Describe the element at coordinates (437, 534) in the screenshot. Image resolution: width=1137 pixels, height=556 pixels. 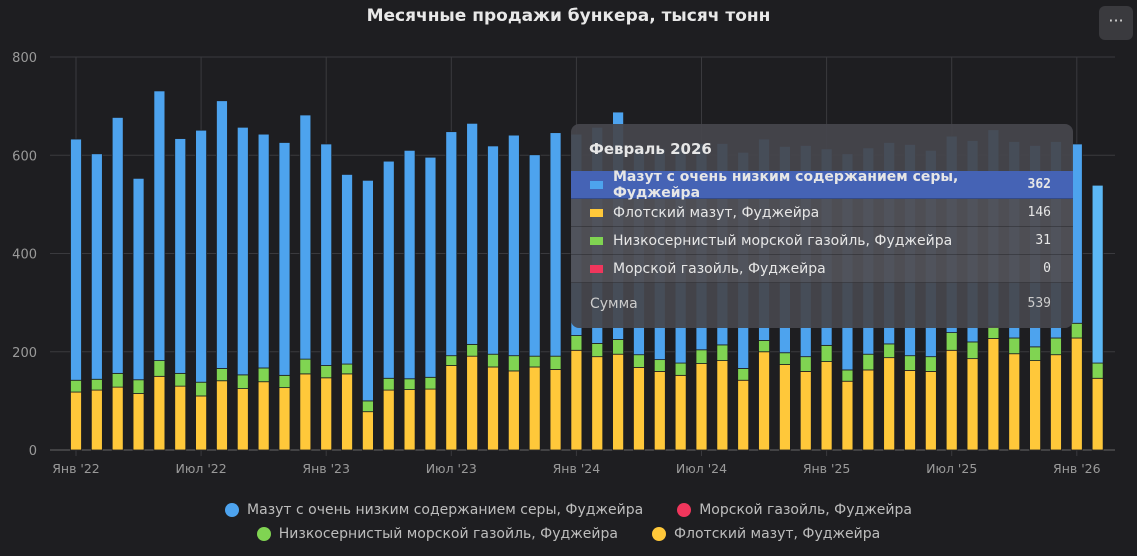
I see `legend-item: Низкосернистый морской газойль, Фуджейра` at that location.